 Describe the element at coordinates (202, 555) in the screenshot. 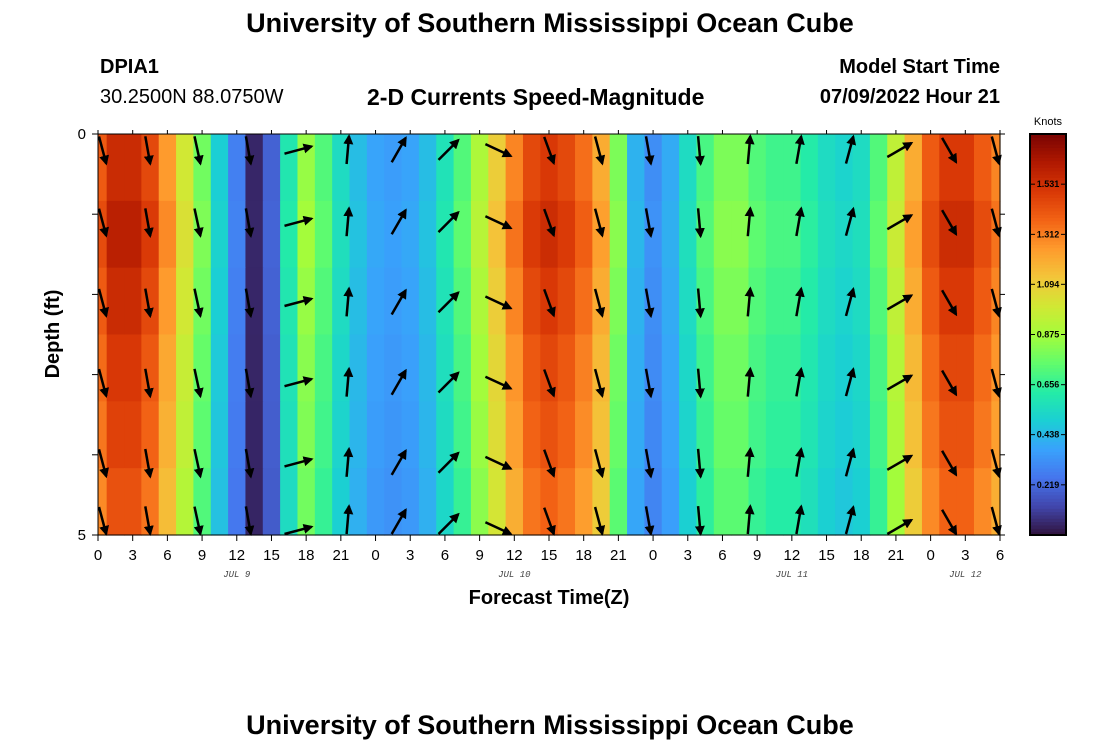

I see `x-tick-label: 9` at that location.